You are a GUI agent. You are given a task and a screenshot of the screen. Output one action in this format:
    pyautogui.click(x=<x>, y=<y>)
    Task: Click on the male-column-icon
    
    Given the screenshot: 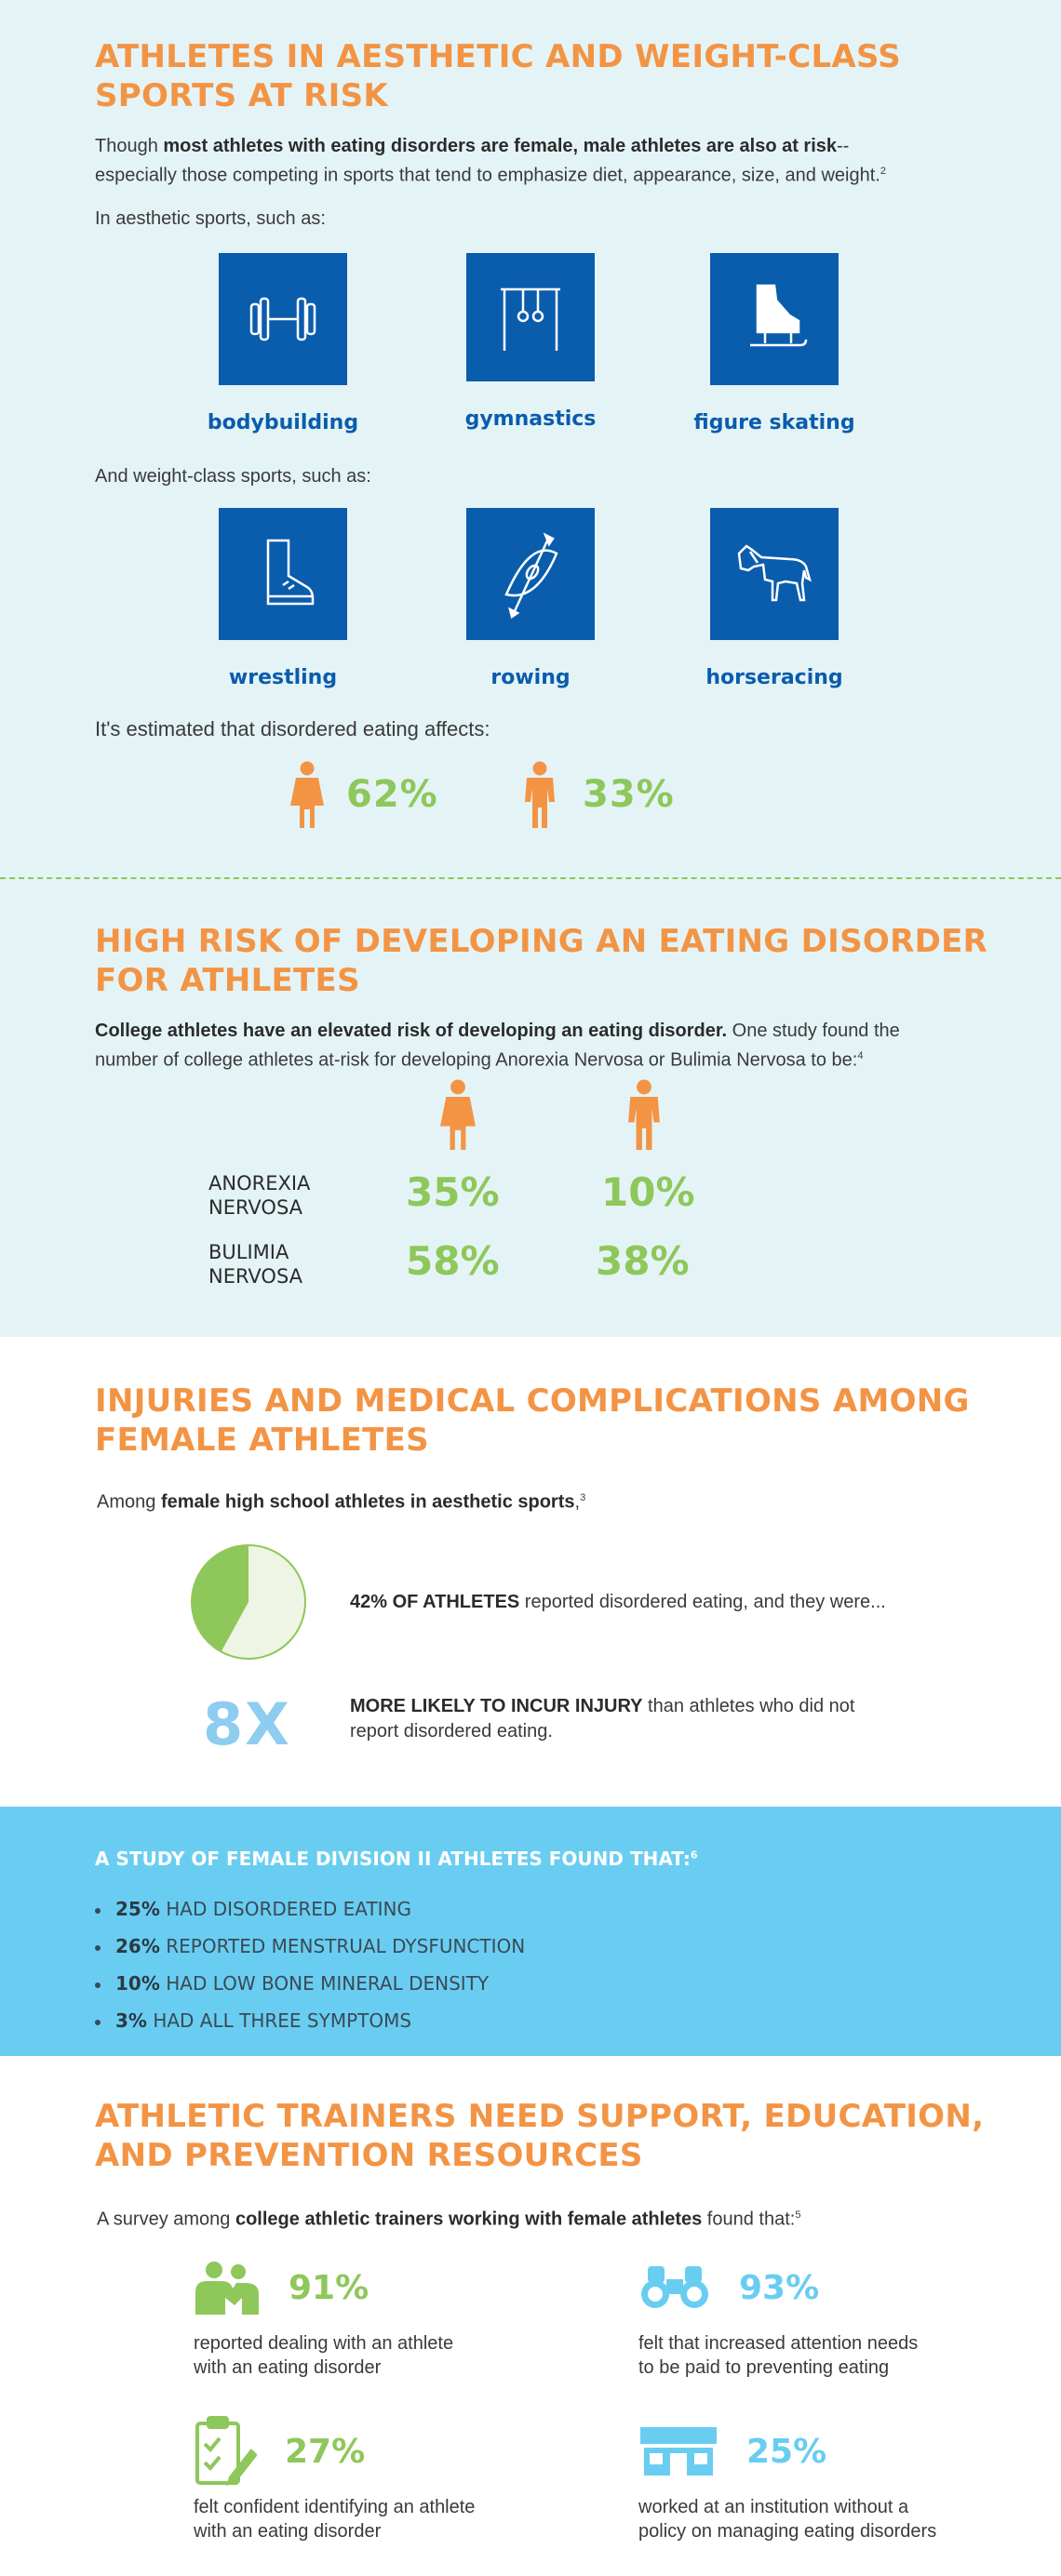 What is the action you would take?
    pyautogui.click(x=644, y=1117)
    